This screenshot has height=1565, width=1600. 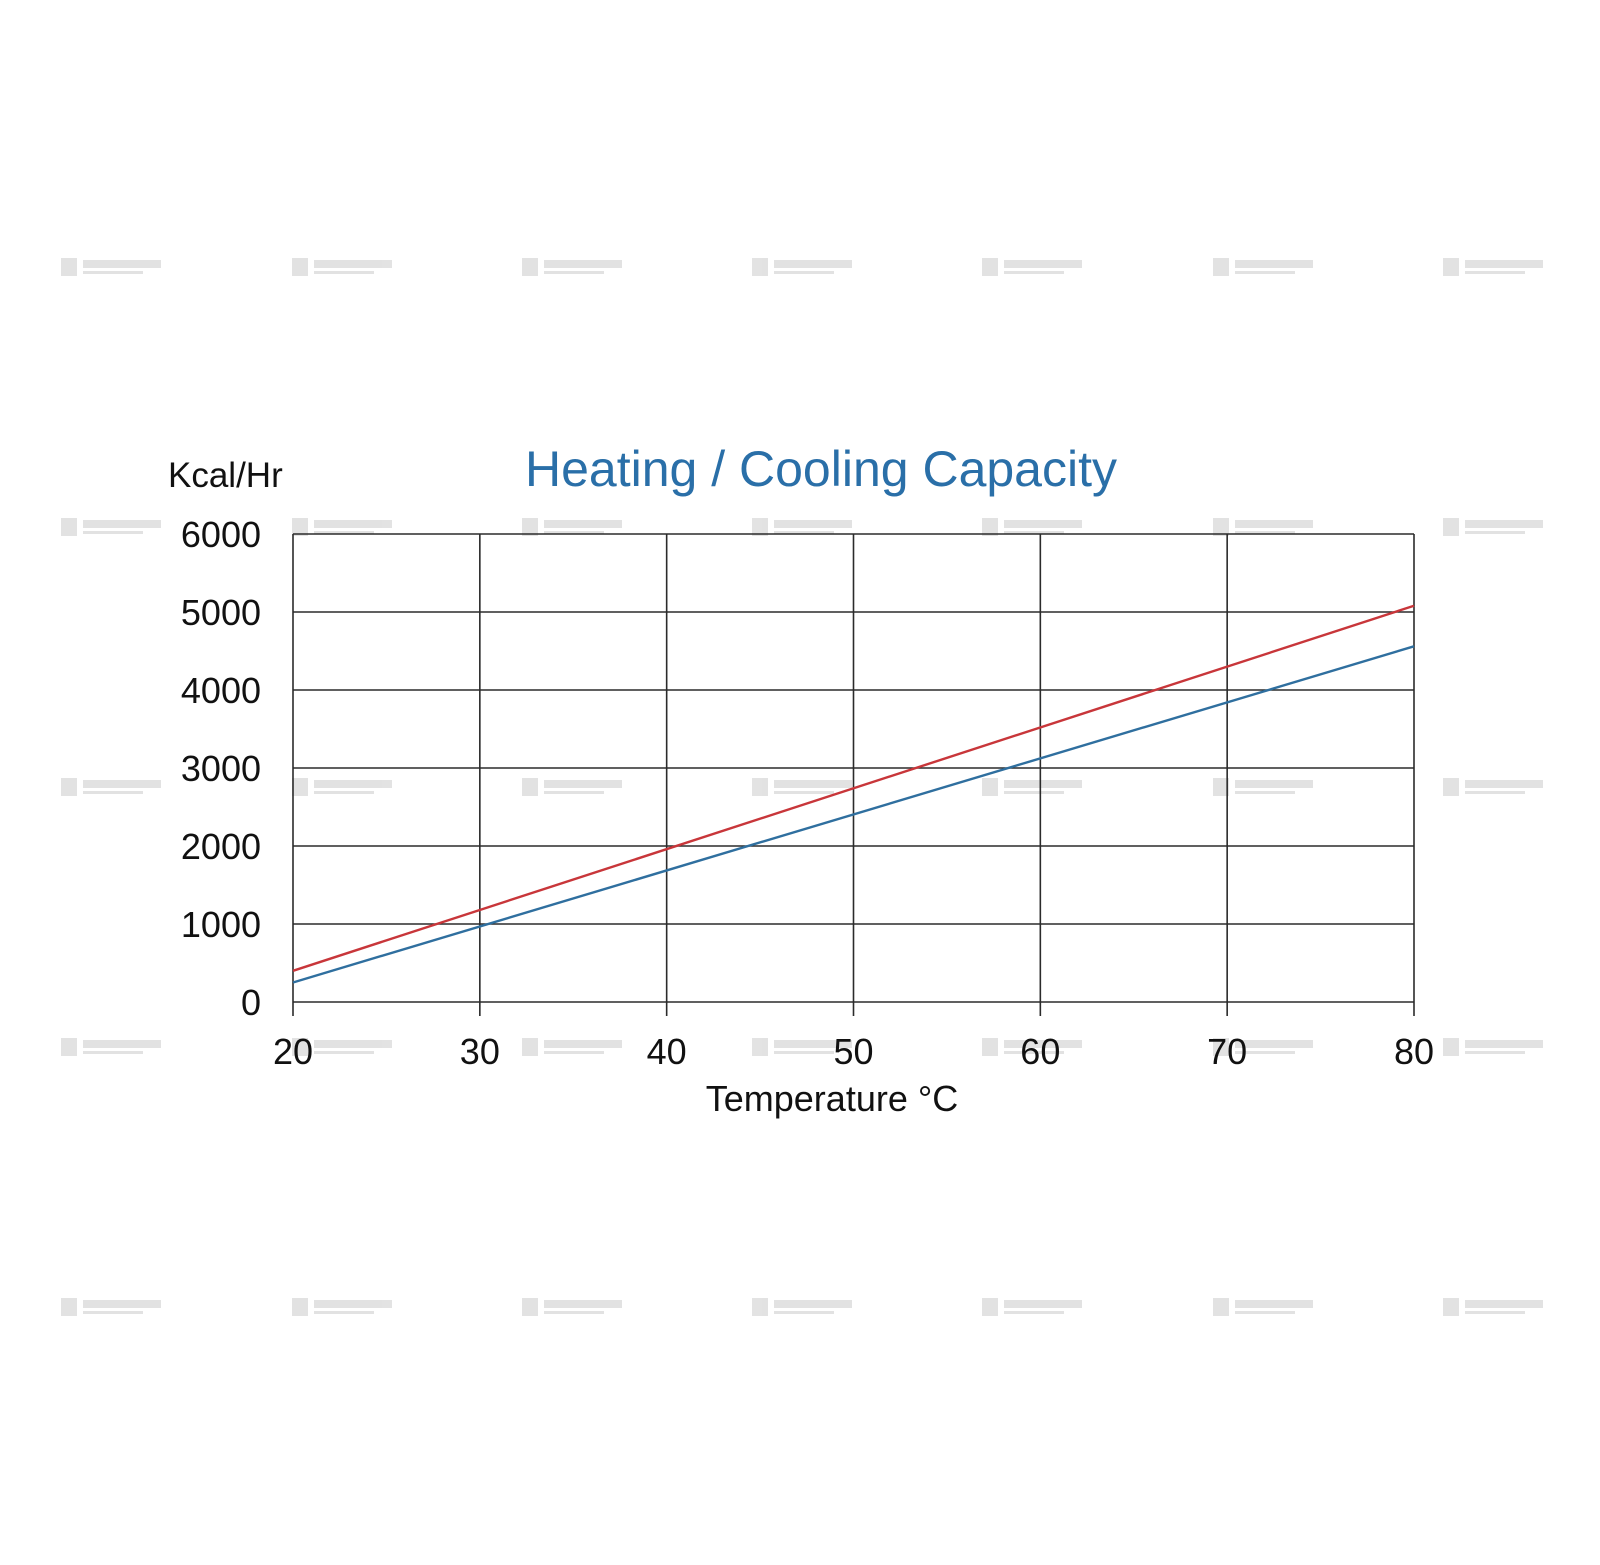 I want to click on y-tick-label: 5000, so click(x=221, y=612).